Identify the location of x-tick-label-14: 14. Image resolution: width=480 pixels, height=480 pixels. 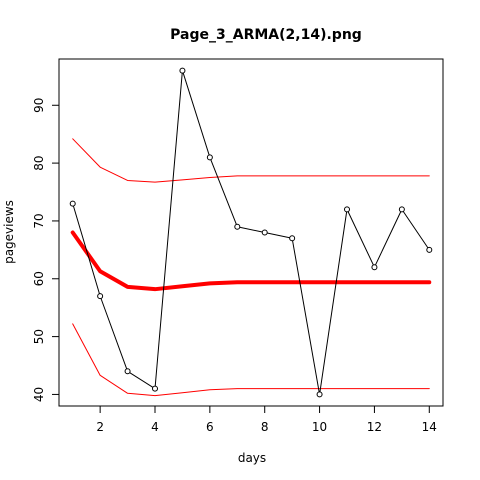
(429, 427).